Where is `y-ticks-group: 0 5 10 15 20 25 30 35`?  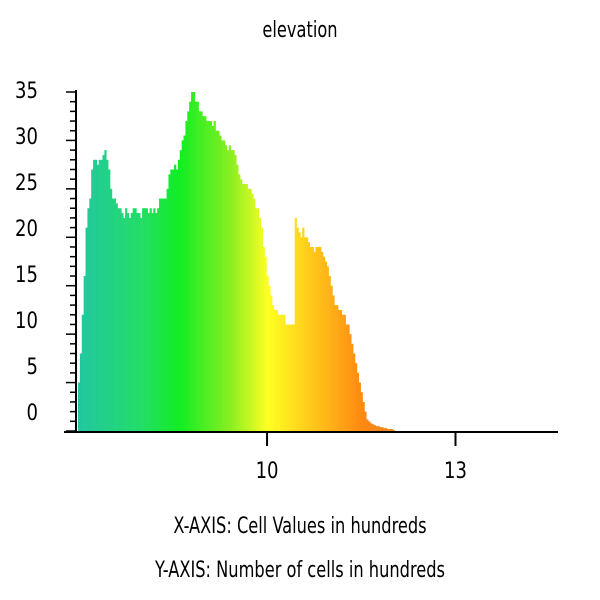
y-ticks-group: 0 5 10 15 20 25 30 35 is located at coordinates (45, 254).